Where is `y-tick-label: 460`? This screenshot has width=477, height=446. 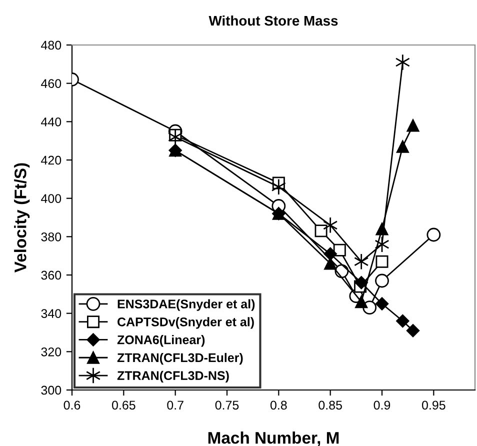
y-tick-label: 460 is located at coordinates (51, 83).